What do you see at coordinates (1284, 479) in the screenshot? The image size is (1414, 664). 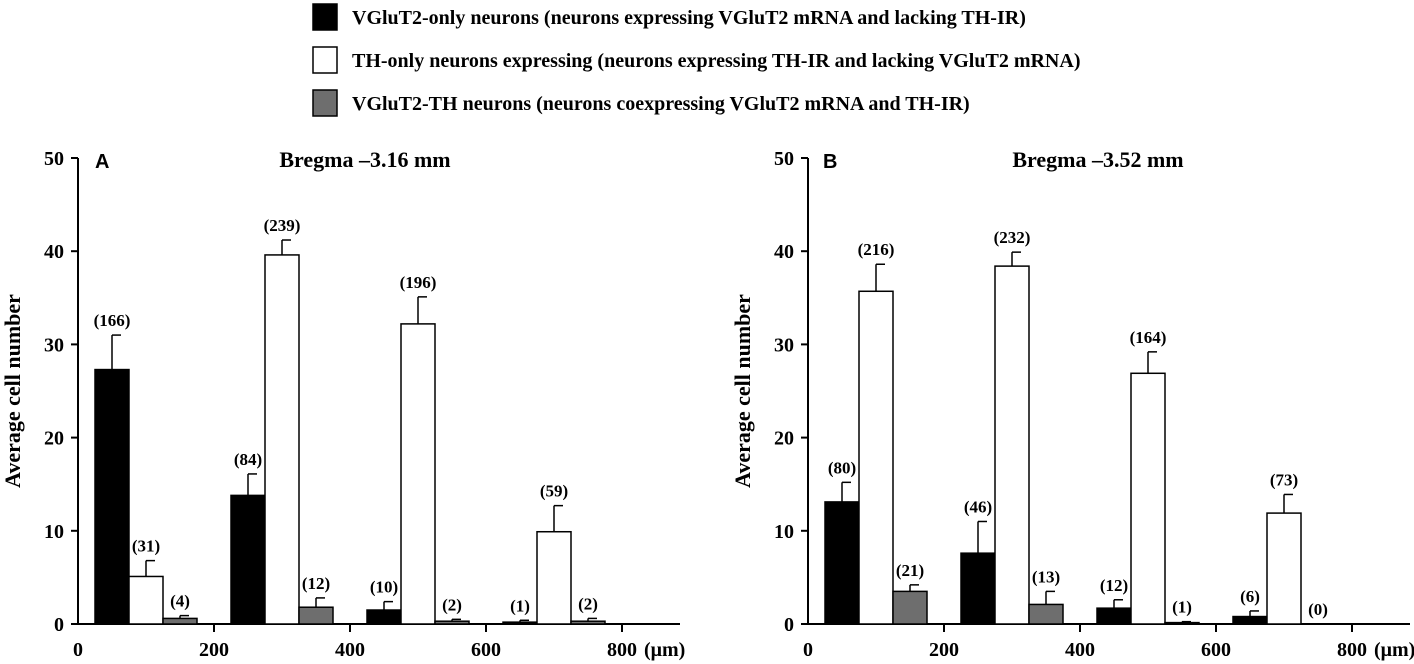 I see `count-label: (73)` at bounding box center [1284, 479].